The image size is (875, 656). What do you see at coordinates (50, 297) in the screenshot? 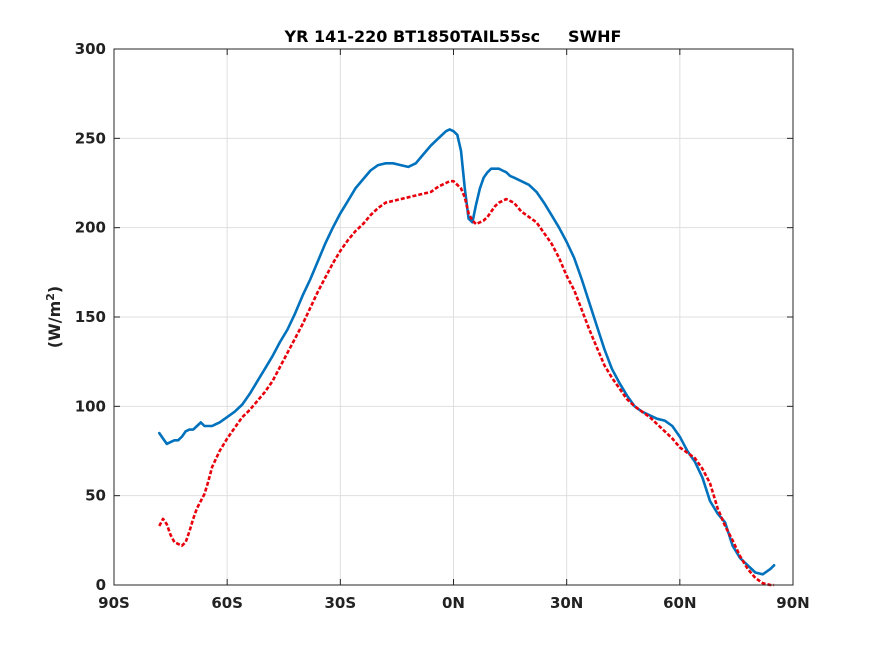
I see `y-axis-label-sup: 2` at bounding box center [50, 297].